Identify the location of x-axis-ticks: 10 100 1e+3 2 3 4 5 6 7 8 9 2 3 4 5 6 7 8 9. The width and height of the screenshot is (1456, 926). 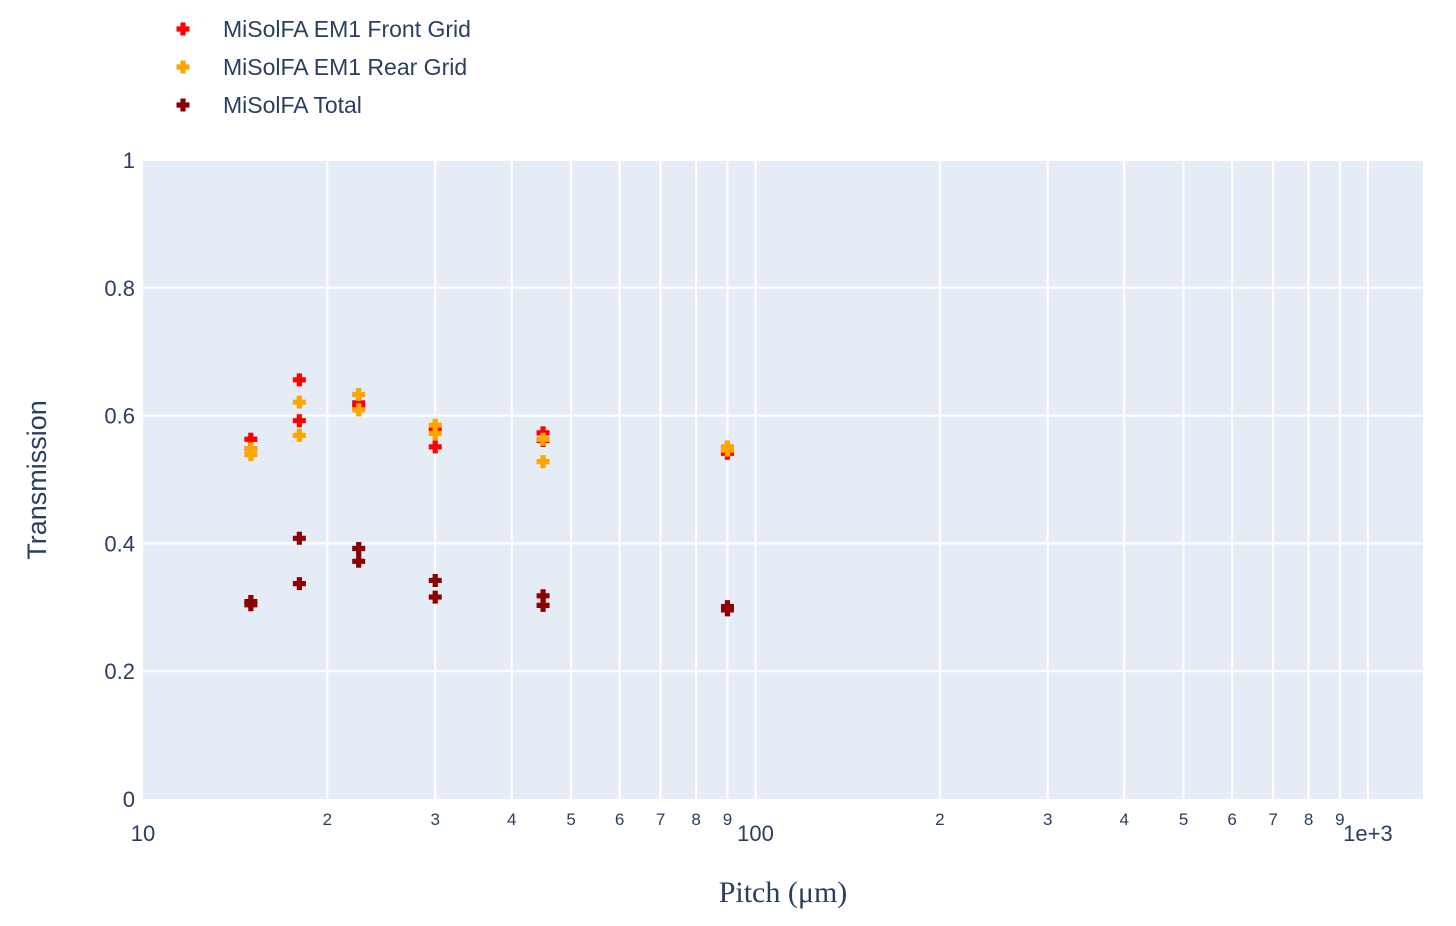
(762, 828).